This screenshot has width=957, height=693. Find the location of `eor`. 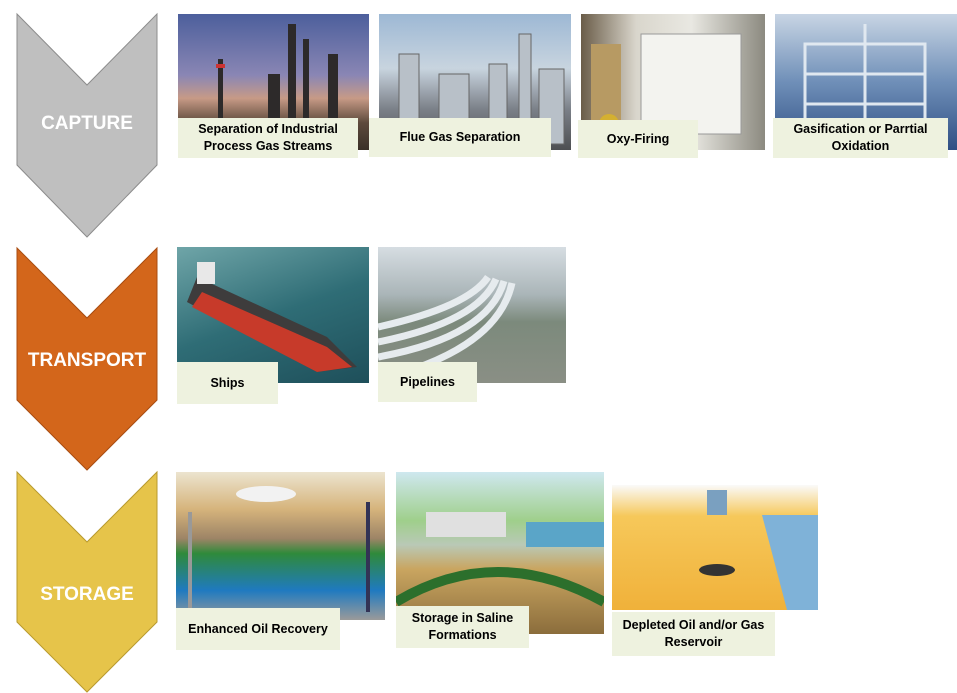

eor is located at coordinates (279, 549).